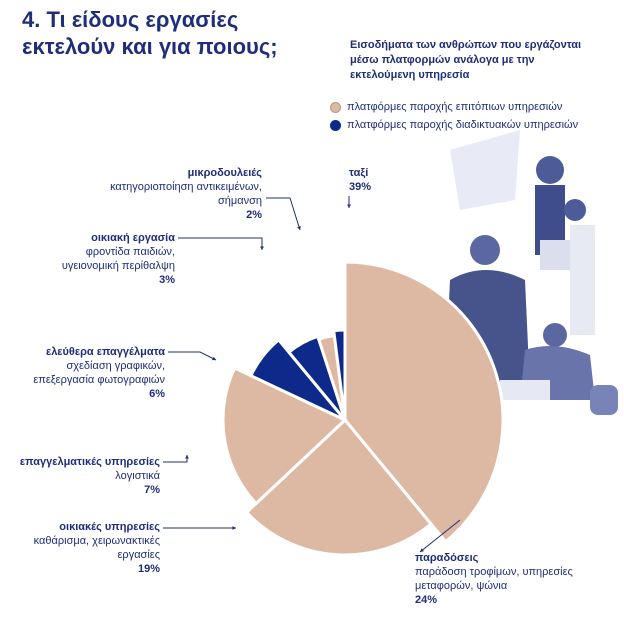 This screenshot has height=641, width=624. I want to click on leader-arrow-taxi, so click(349, 206).